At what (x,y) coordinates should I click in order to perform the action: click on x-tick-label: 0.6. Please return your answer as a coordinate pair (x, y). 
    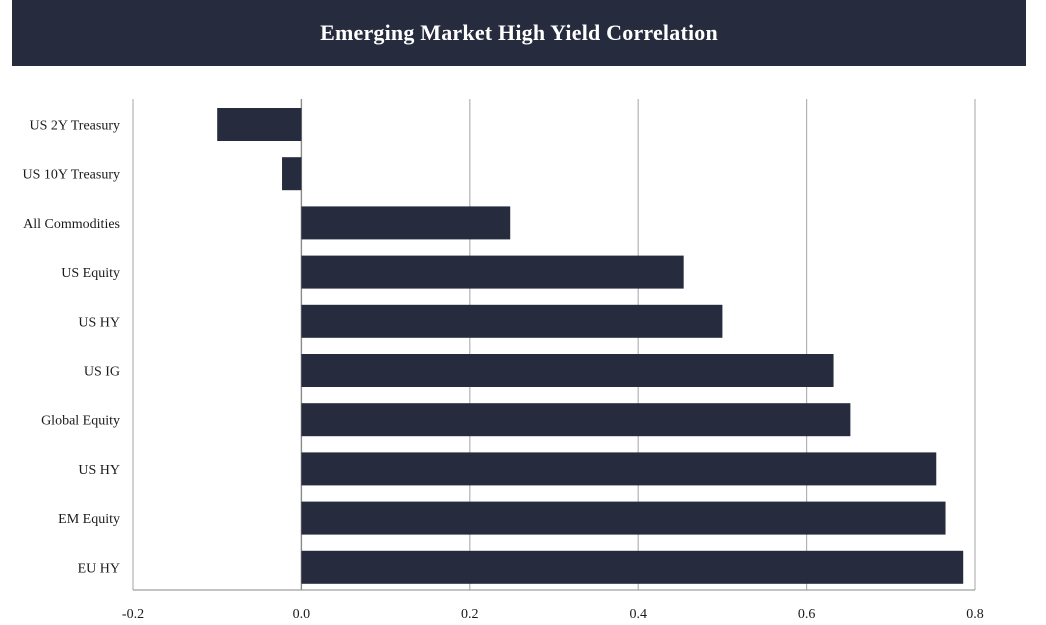
    Looking at the image, I should click on (807, 614).